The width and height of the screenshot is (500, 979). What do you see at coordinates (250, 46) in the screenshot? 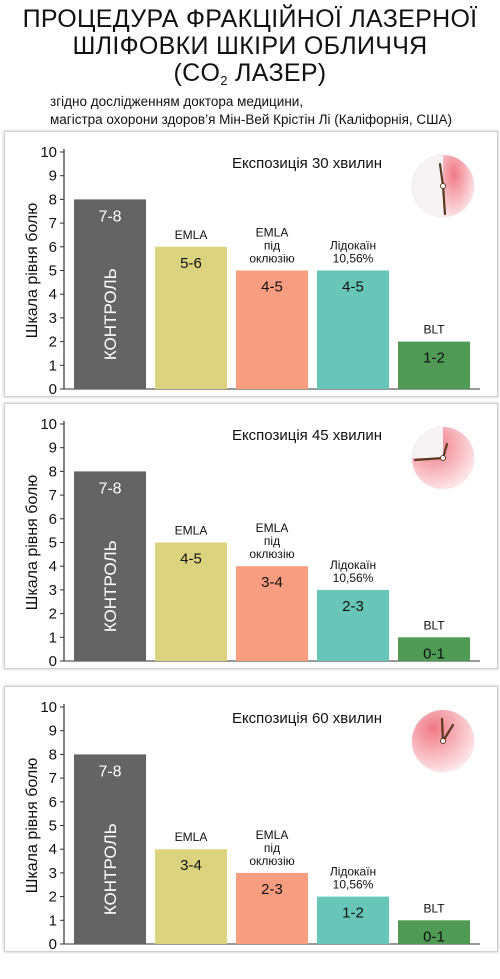
I see `title-line-2: ШЛІФОВКИ ШКІРИ ОБЛИЧЧЯ` at bounding box center [250, 46].